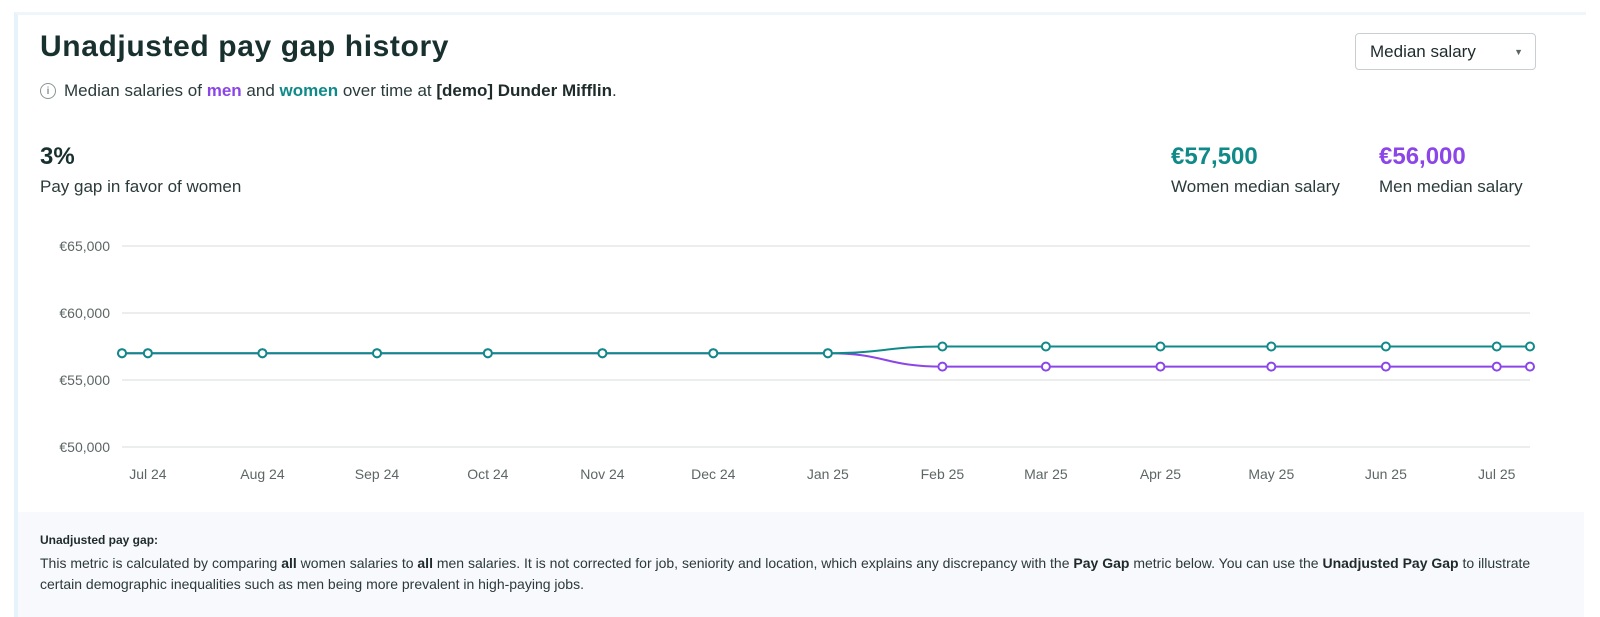  I want to click on company-name: [demo] Dunder Mifflin, so click(524, 90).